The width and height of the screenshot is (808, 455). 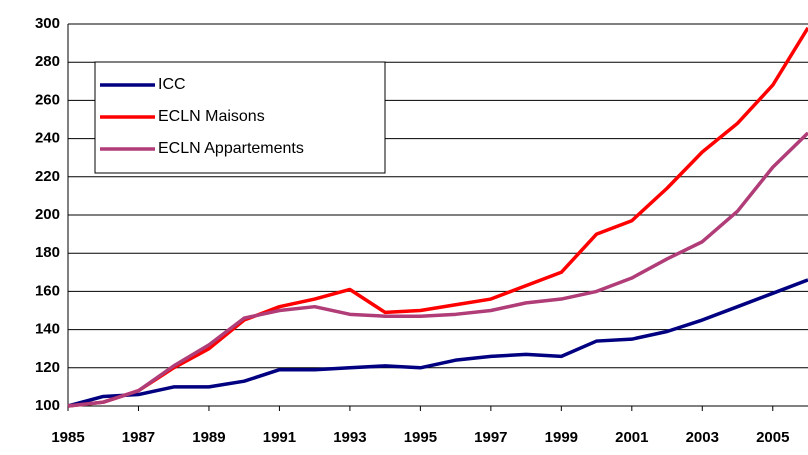 I want to click on y-tick-label: 160, so click(x=47, y=290).